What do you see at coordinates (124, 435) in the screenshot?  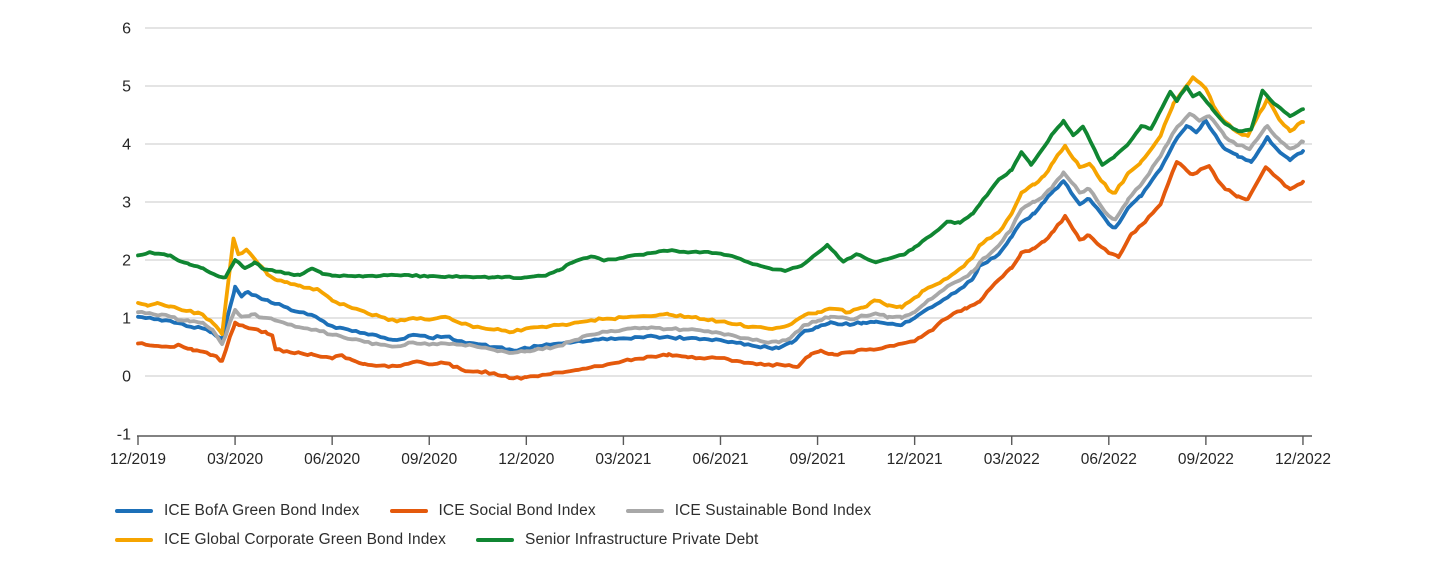 I see `y-tick-label: -1` at bounding box center [124, 435].